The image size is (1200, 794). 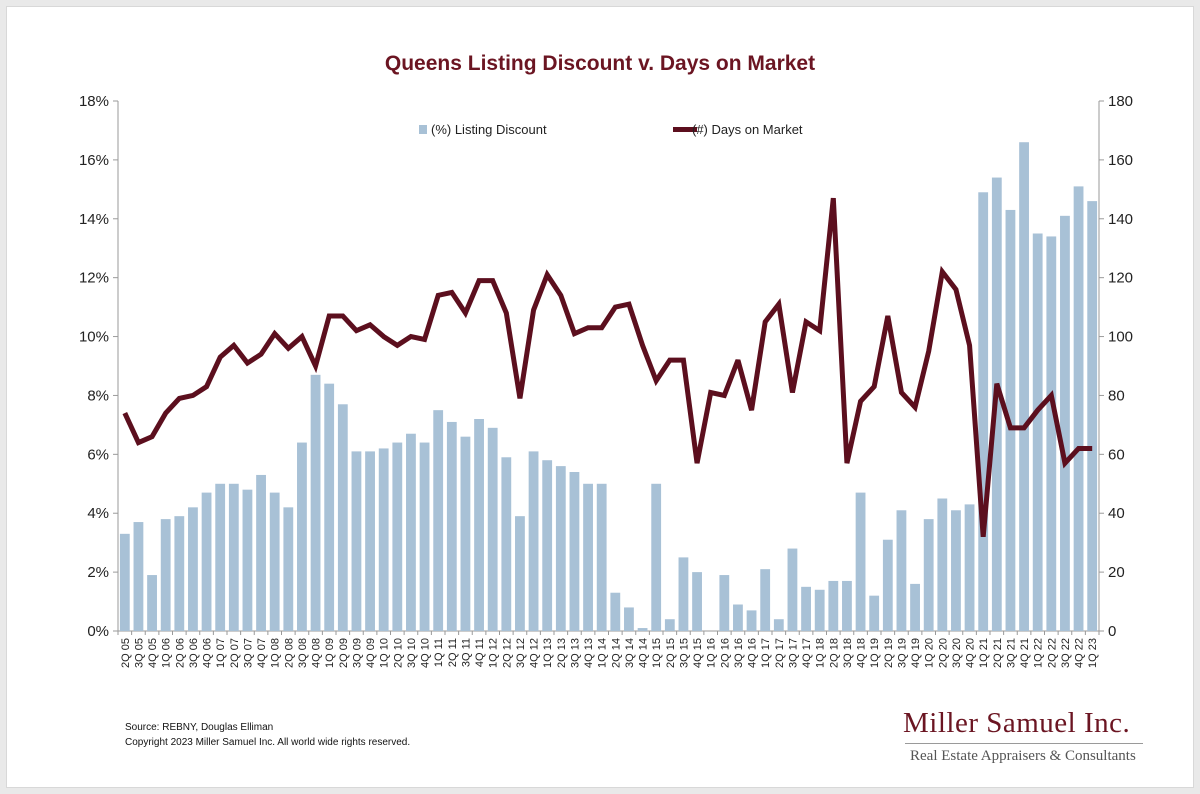 What do you see at coordinates (671, 653) in the screenshot?
I see `x-tick-label: 2Q 15` at bounding box center [671, 653].